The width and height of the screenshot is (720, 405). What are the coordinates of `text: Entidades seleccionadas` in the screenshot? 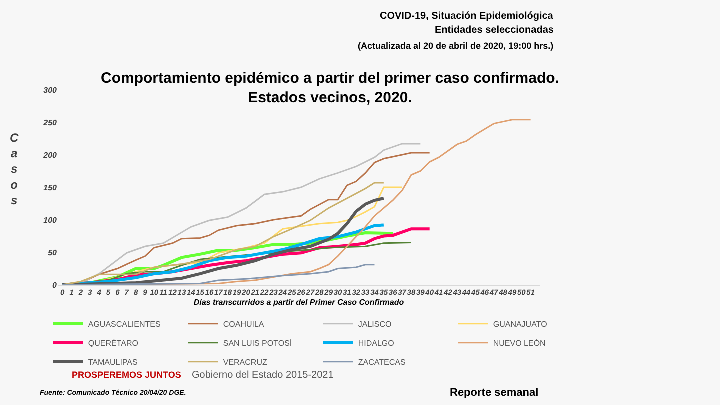 It's located at (494, 30).